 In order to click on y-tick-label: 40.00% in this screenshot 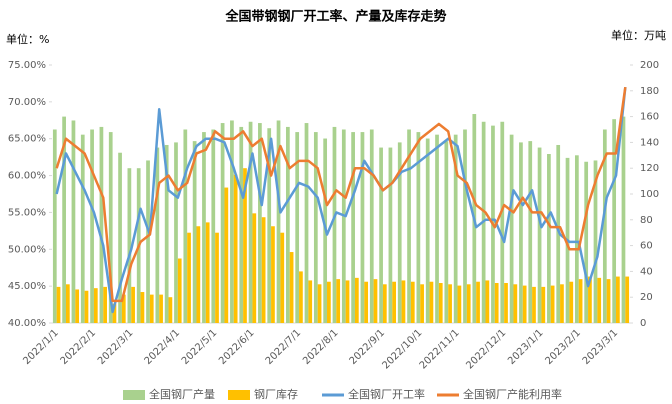, I will do `click(27, 323)`.